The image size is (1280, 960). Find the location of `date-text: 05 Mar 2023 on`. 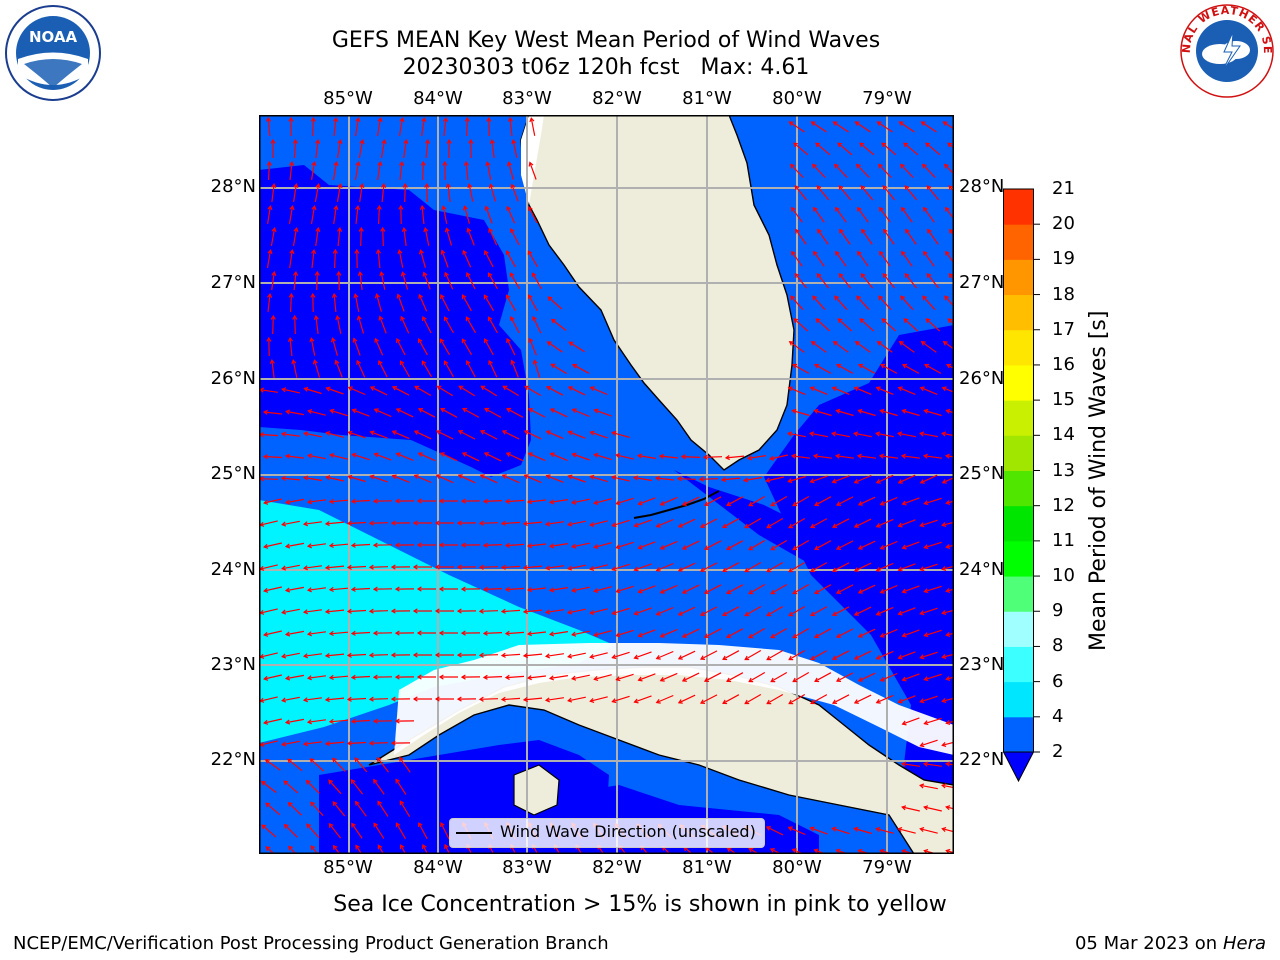

date-text: 05 Mar 2023 on is located at coordinates (1146, 943).